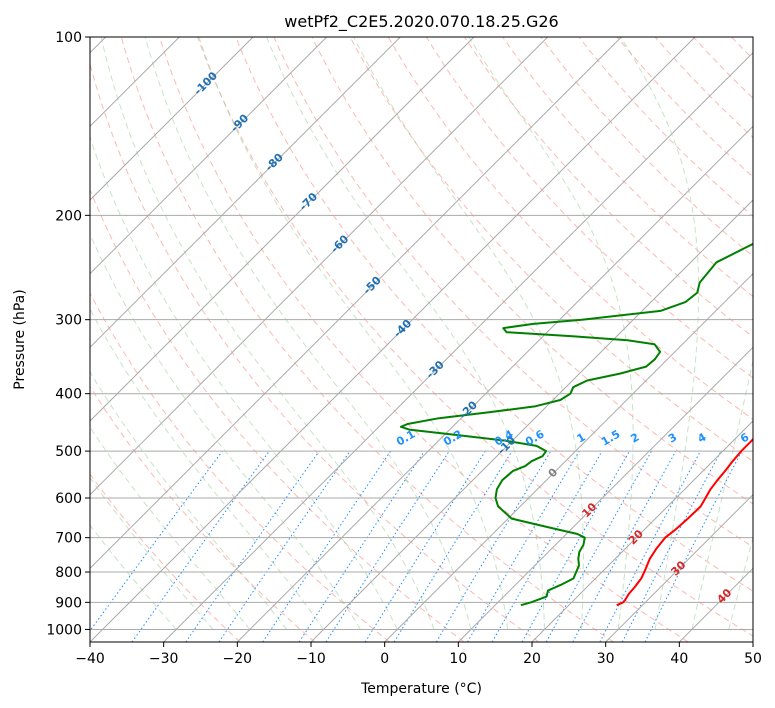 Image resolution: width=775 pixels, height=708 pixels. Describe the element at coordinates (421, 689) in the screenshot. I see `x-axis-title: Temperature (°C)` at that location.